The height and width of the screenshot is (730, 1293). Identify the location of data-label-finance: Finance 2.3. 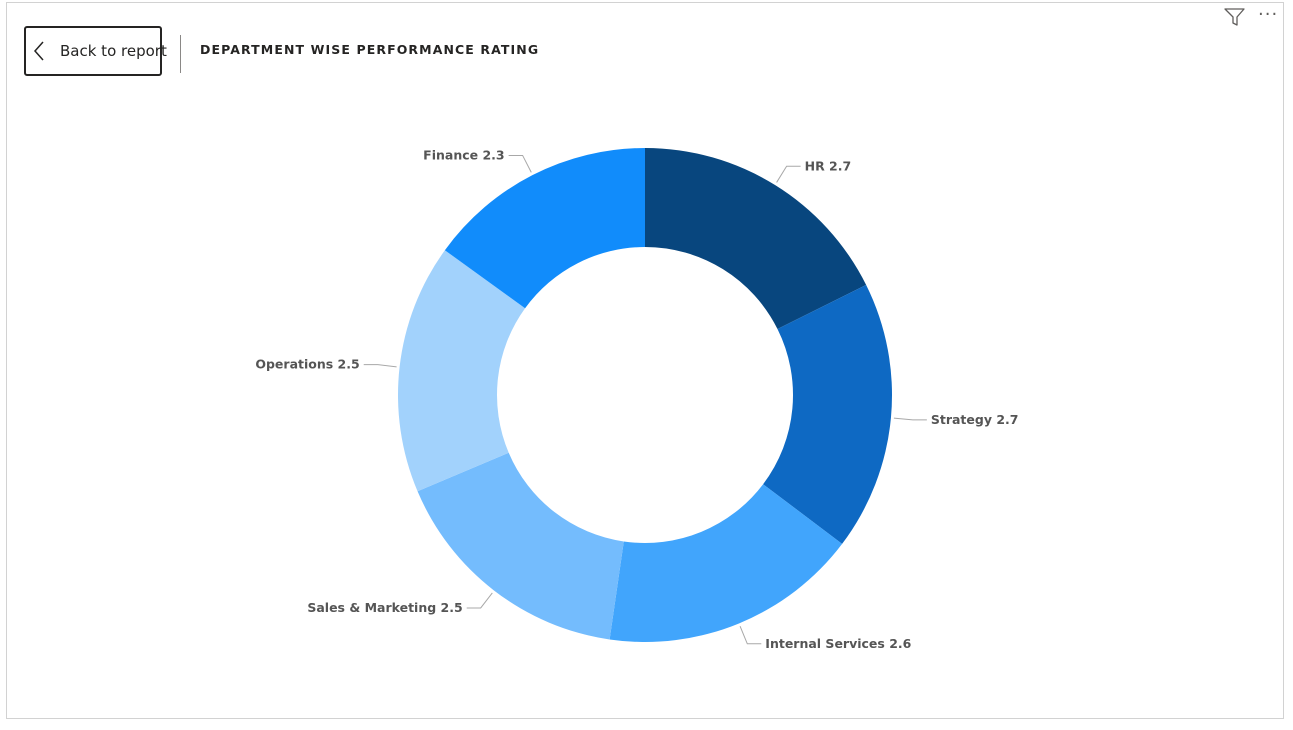
(463, 154).